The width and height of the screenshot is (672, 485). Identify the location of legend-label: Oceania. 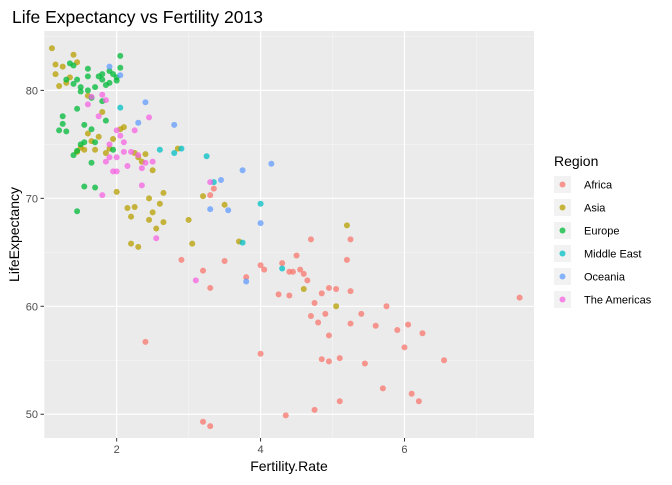
(605, 278).